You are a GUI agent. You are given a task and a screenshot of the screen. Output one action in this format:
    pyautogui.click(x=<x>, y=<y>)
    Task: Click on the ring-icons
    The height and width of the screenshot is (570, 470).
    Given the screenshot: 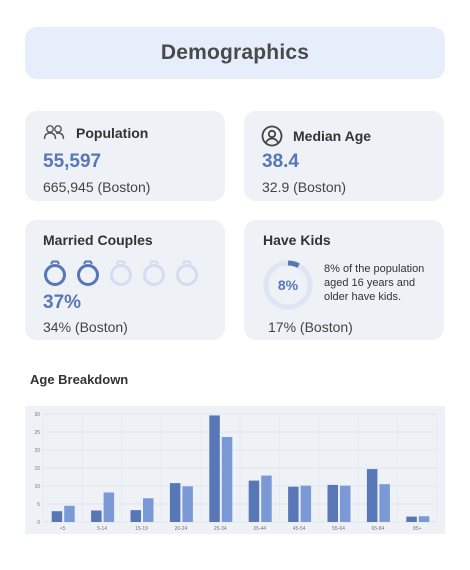 What is the action you would take?
    pyautogui.click(x=121, y=273)
    